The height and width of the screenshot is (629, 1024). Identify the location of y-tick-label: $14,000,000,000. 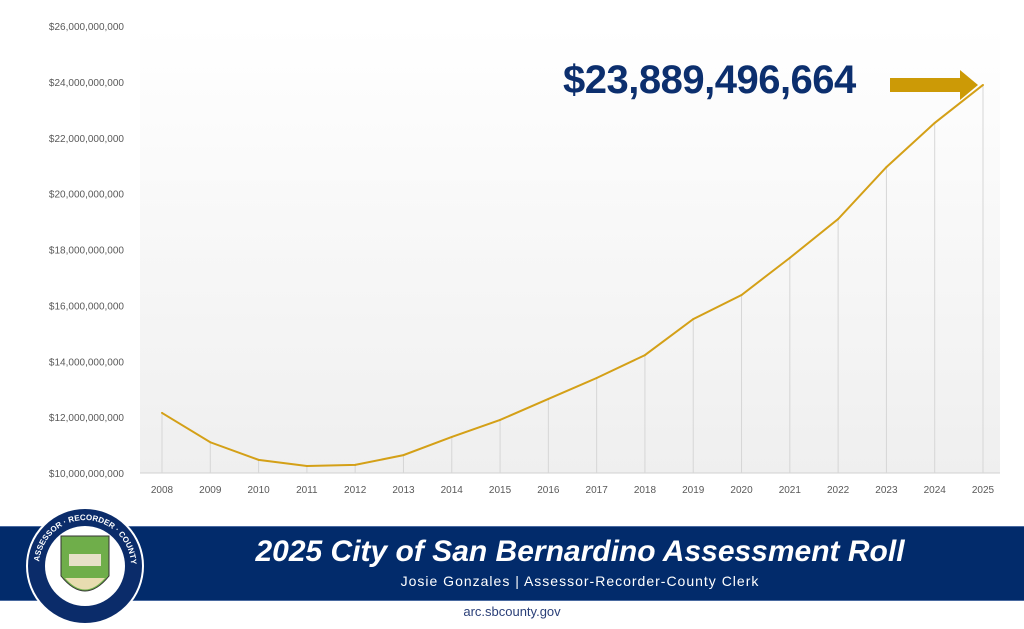
(87, 362).